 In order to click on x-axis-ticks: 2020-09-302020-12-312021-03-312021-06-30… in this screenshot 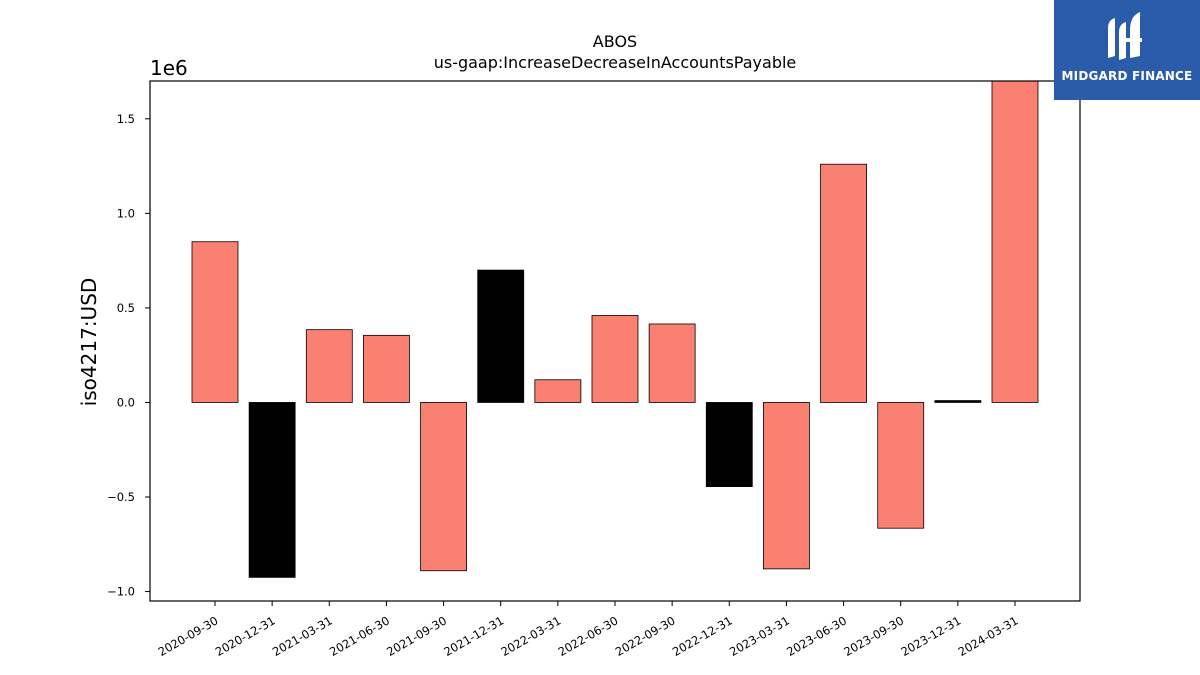, I will do `click(588, 630)`.